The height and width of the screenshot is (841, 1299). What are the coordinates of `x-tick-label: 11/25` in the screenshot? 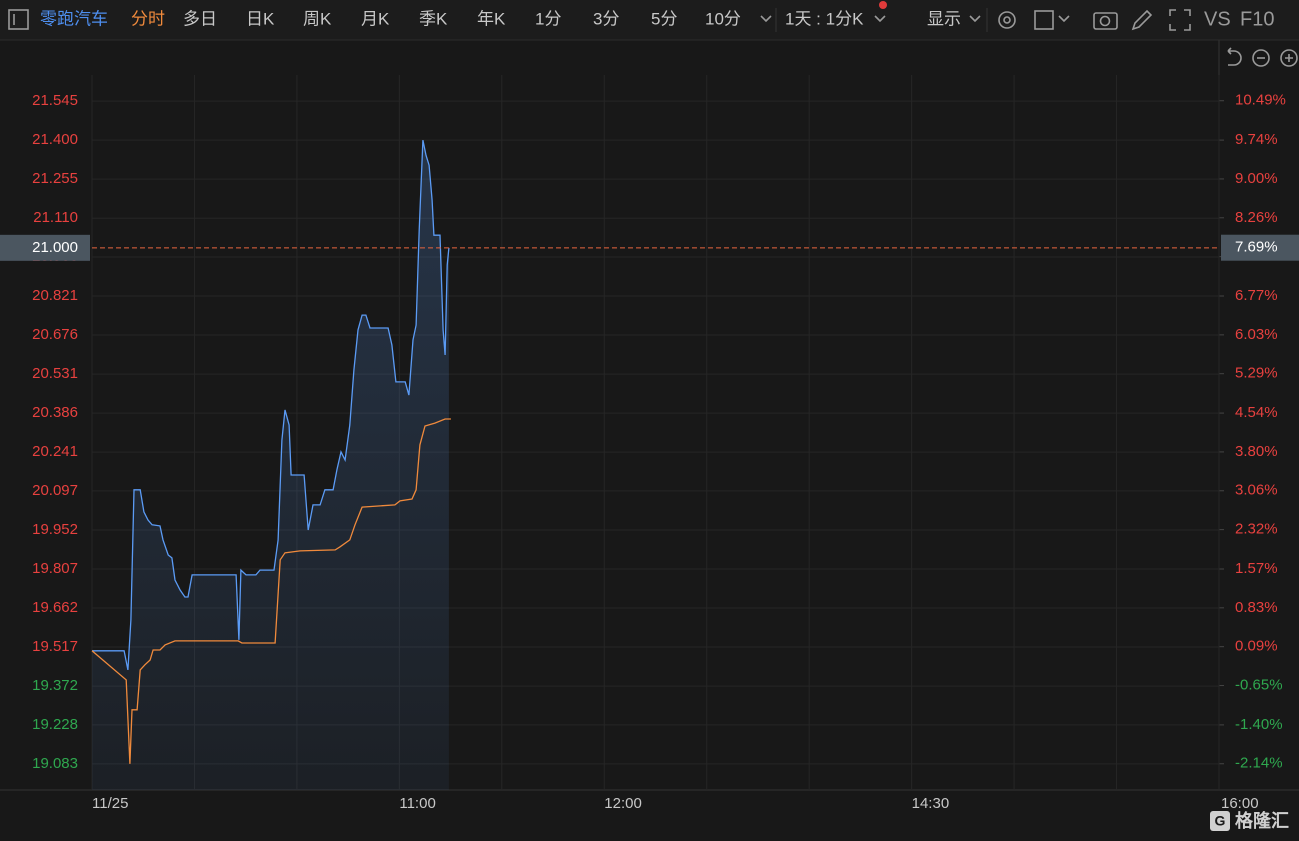 It's located at (110, 803).